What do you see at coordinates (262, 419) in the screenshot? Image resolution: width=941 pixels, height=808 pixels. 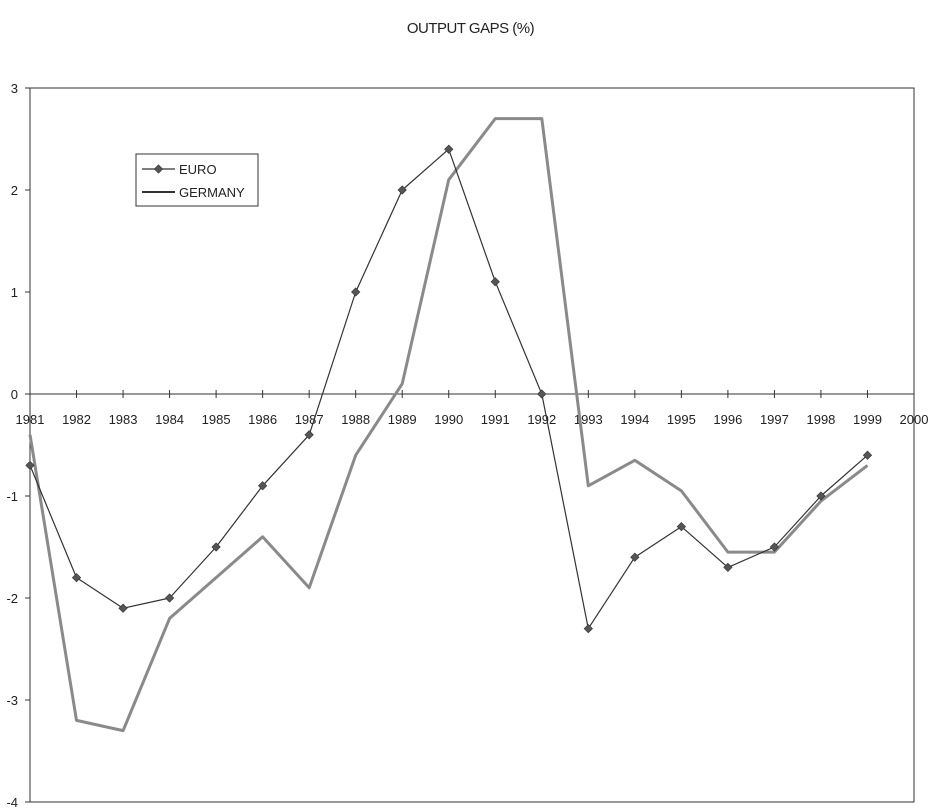 I see `x-tick-label: 1986` at bounding box center [262, 419].